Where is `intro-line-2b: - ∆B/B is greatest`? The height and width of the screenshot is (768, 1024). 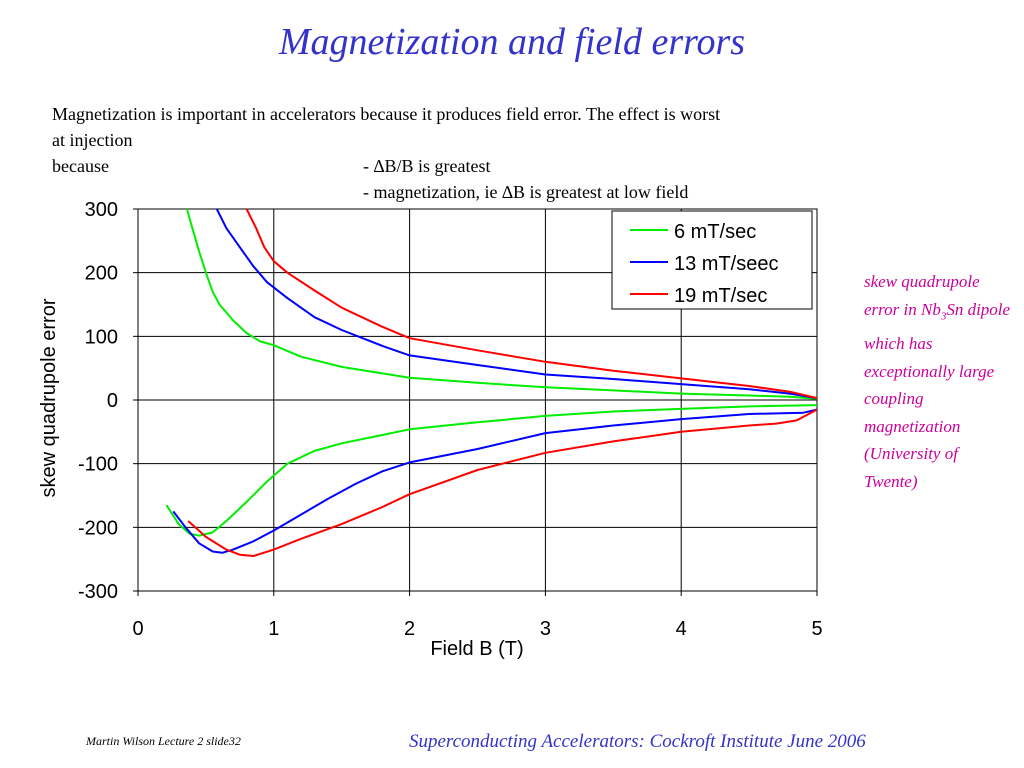
intro-line-2b: - ∆B/B is greatest is located at coordinates (427, 166).